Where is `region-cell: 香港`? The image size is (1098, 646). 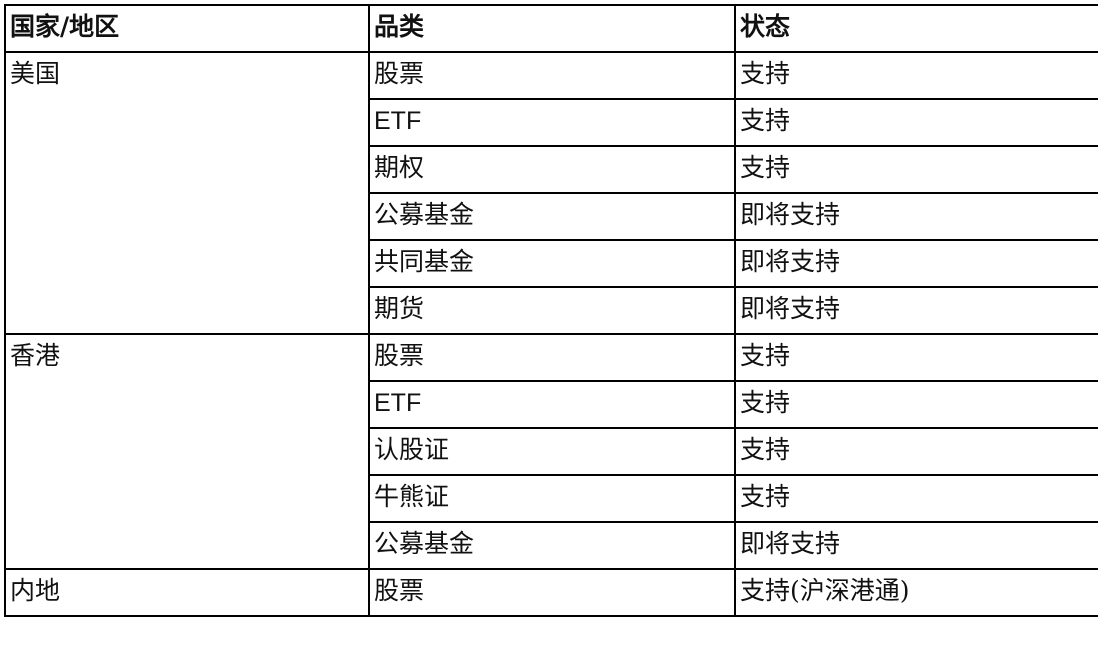
region-cell: 香港 is located at coordinates (187, 451).